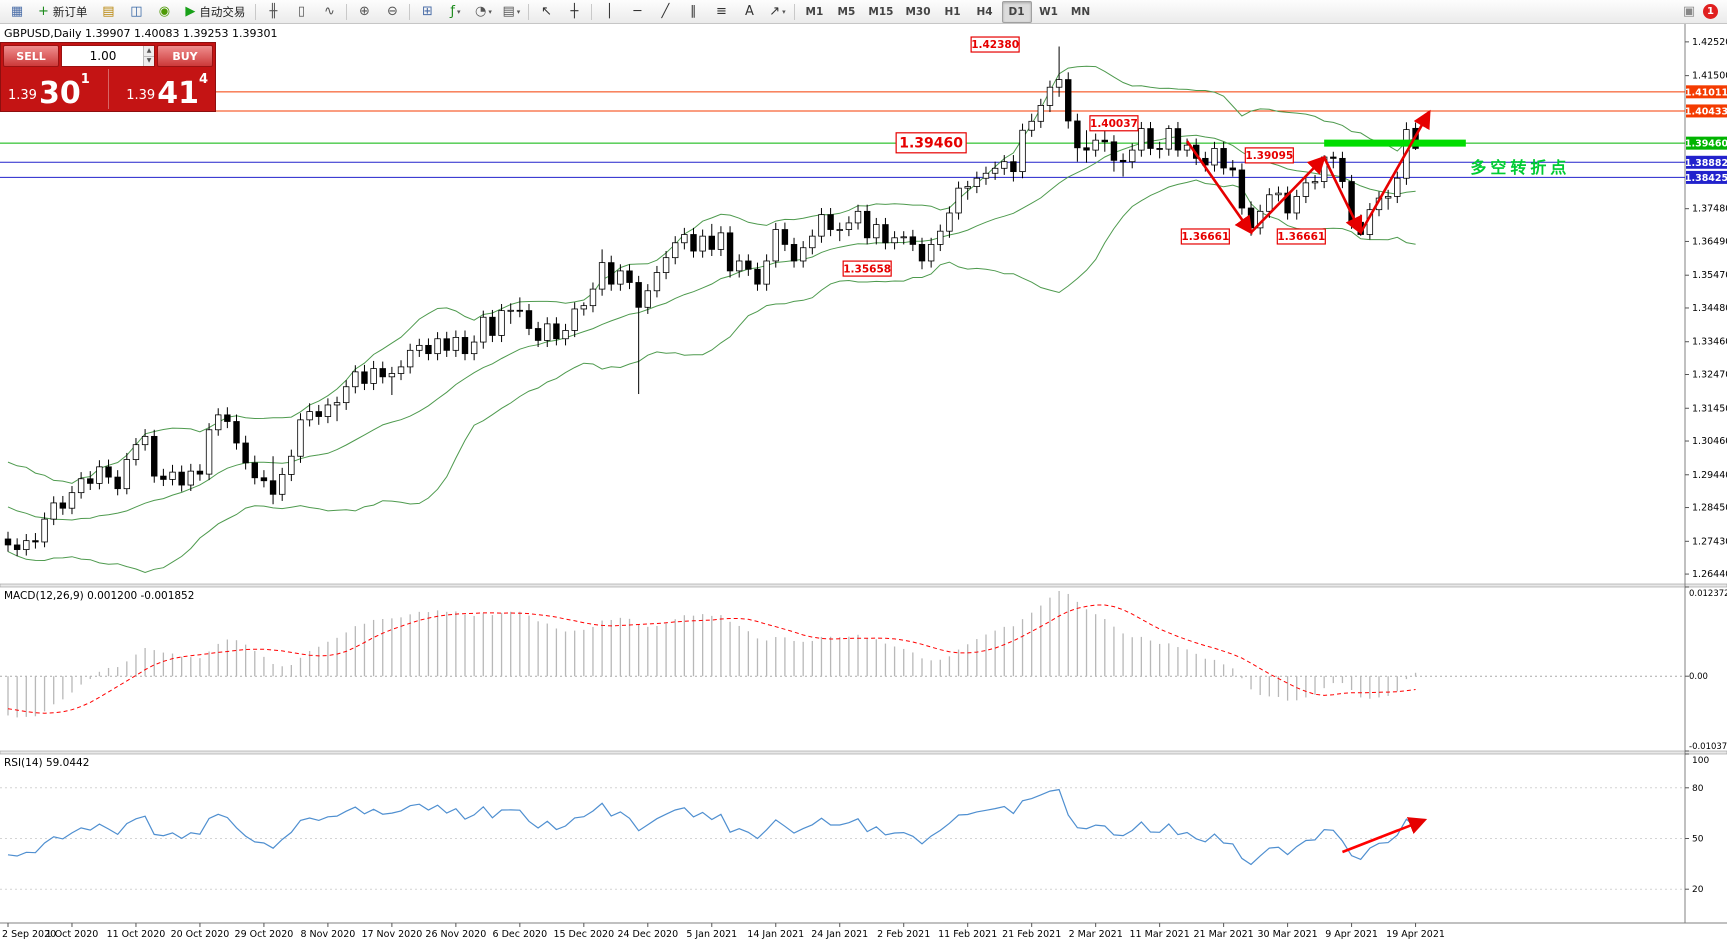 This screenshot has width=1727, height=941. What do you see at coordinates (721, 12) in the screenshot?
I see `fibonacci-tool-icon: ≡` at bounding box center [721, 12].